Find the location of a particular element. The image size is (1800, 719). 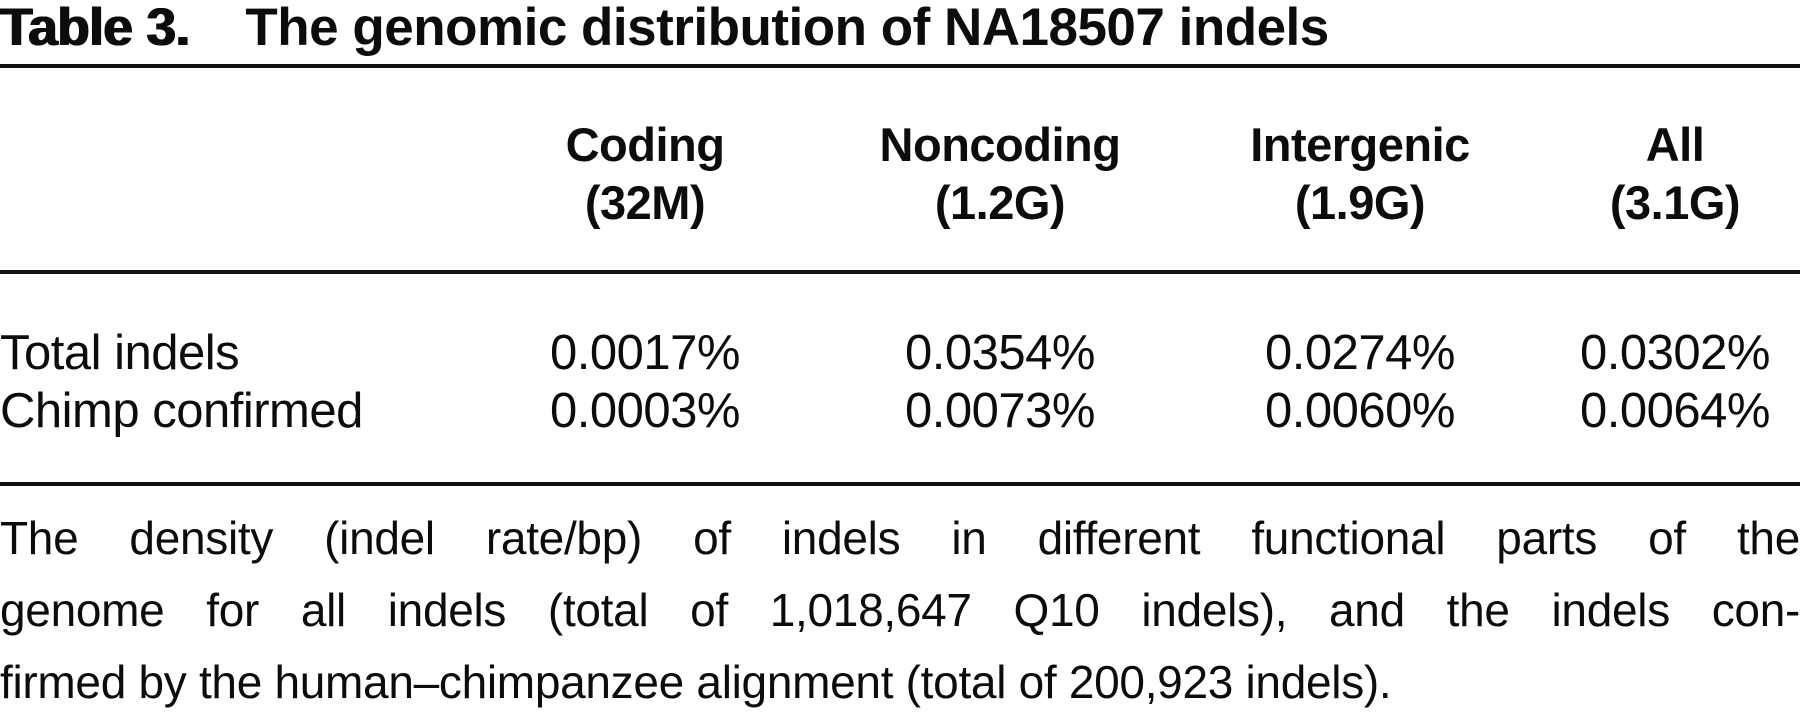

cell-value: 0.0274% is located at coordinates (1360, 353).